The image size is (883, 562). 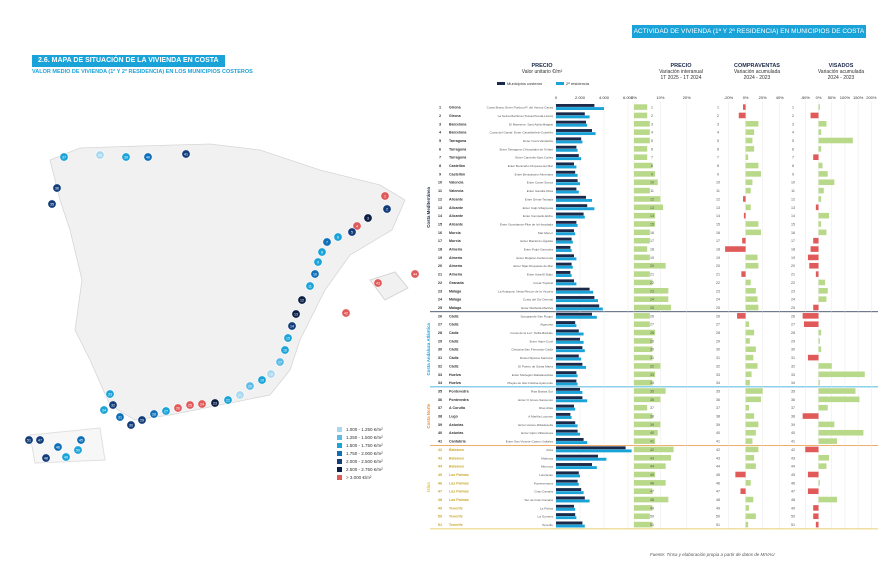 What do you see at coordinates (806, 97) in the screenshot?
I see `tick-label: -50%` at bounding box center [806, 97].